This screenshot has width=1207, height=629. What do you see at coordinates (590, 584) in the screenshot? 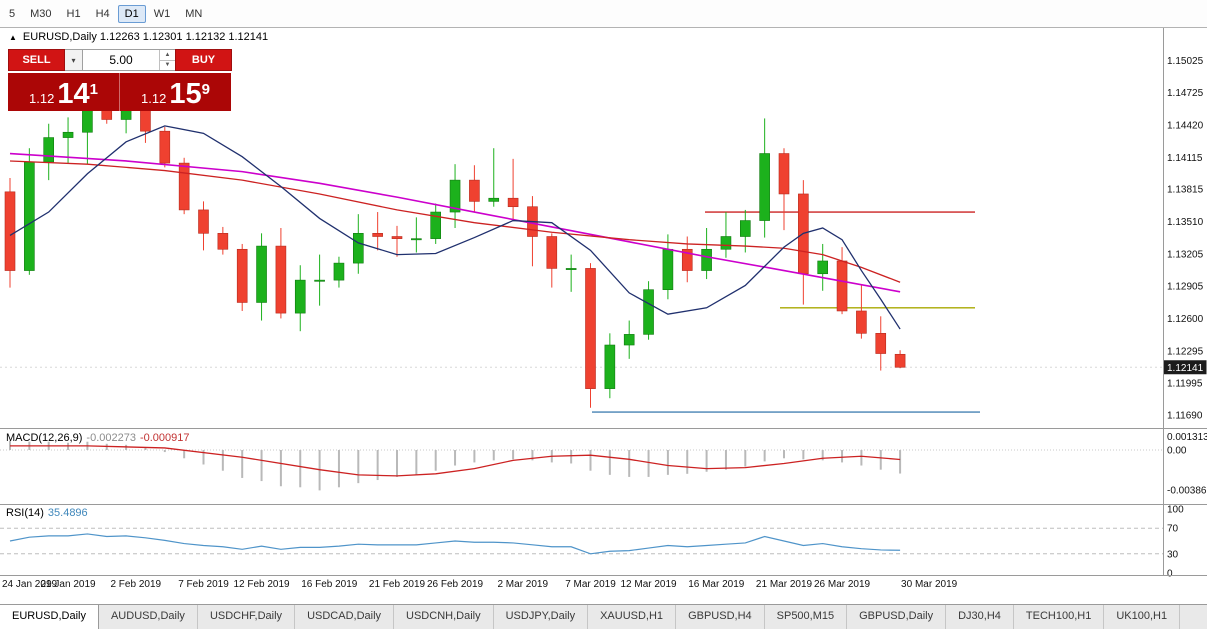
I see `date-axis-label: 7 Mar 2019` at bounding box center [590, 584].